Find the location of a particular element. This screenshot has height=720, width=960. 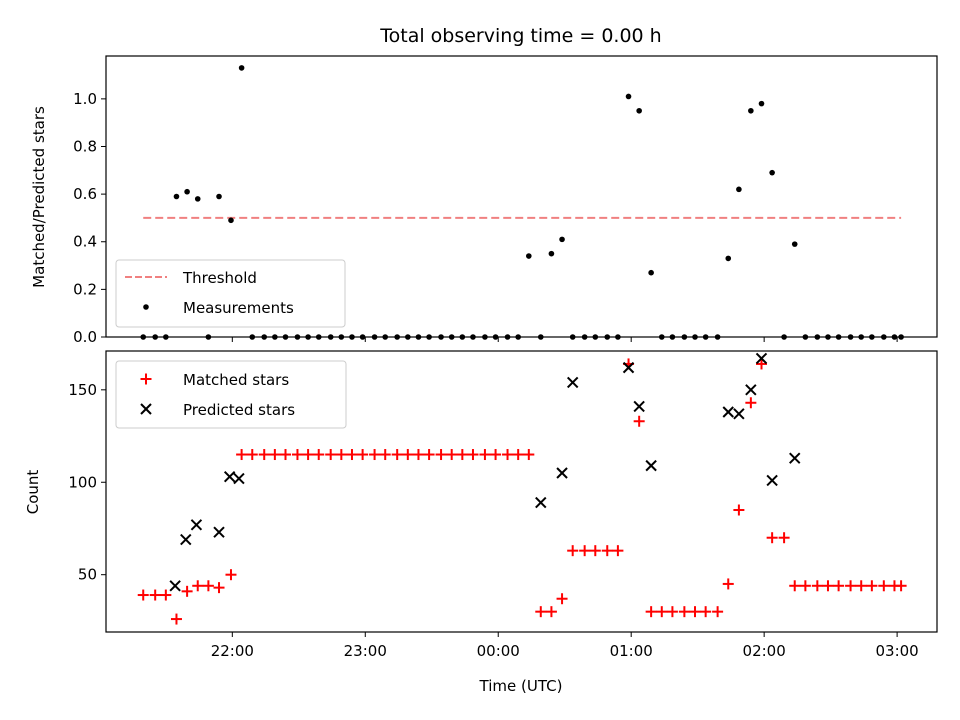

ratio-y-axis-label: Matched/Predicted stars is located at coordinates (39, 197).